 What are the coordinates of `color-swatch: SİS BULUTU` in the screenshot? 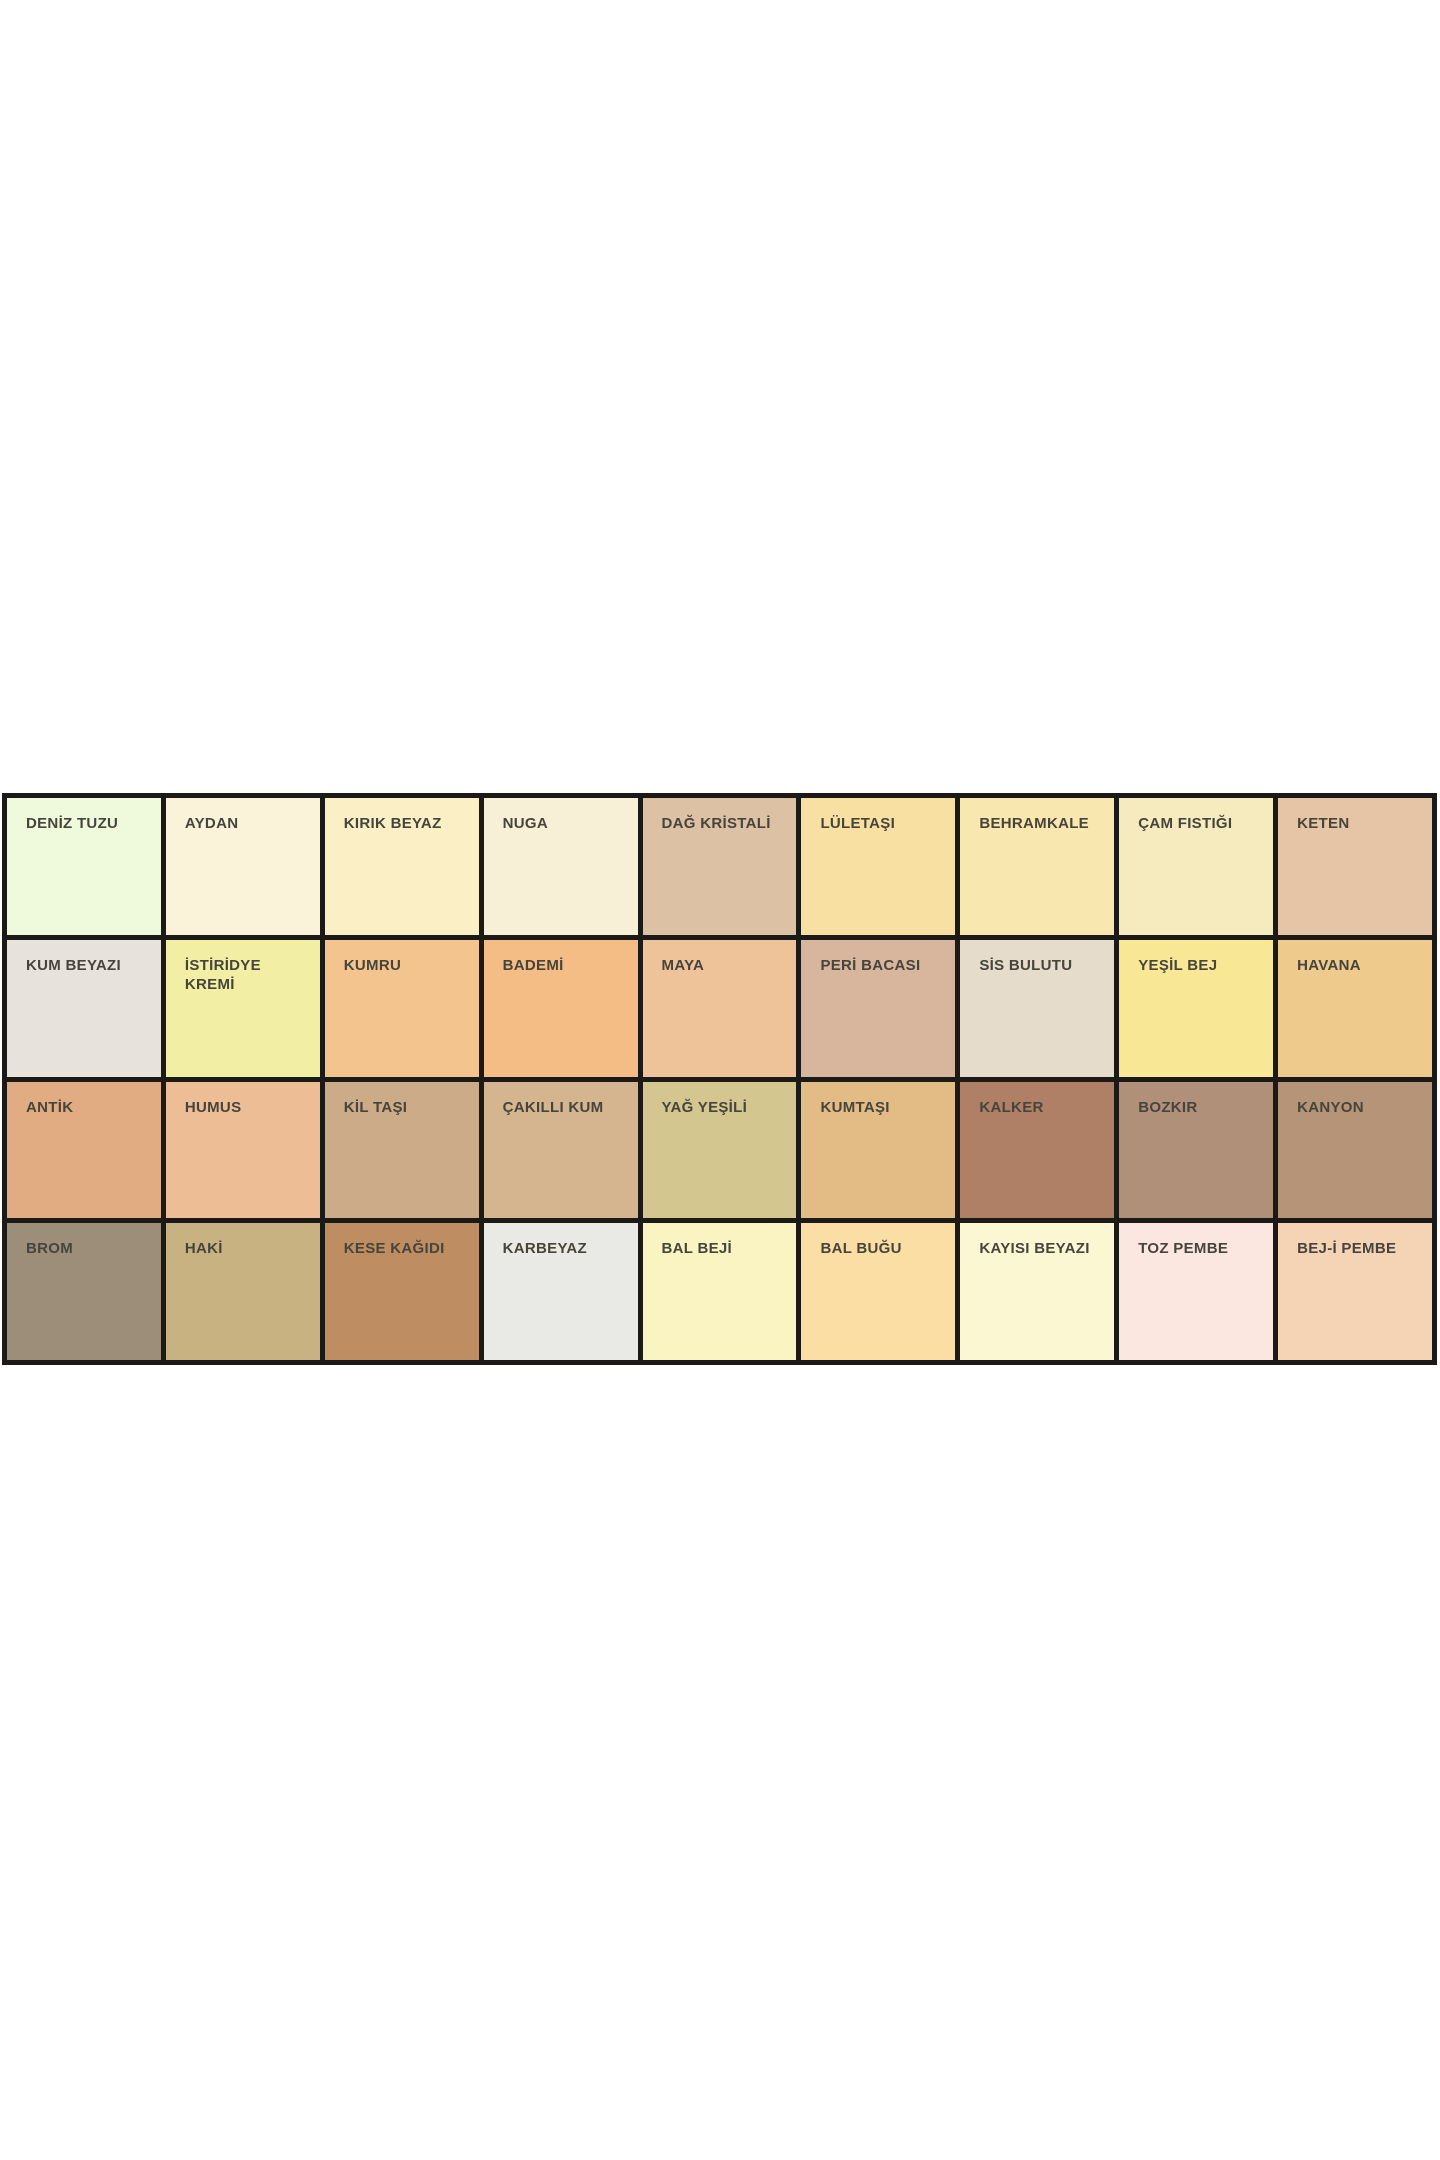 It's located at (1037, 1008).